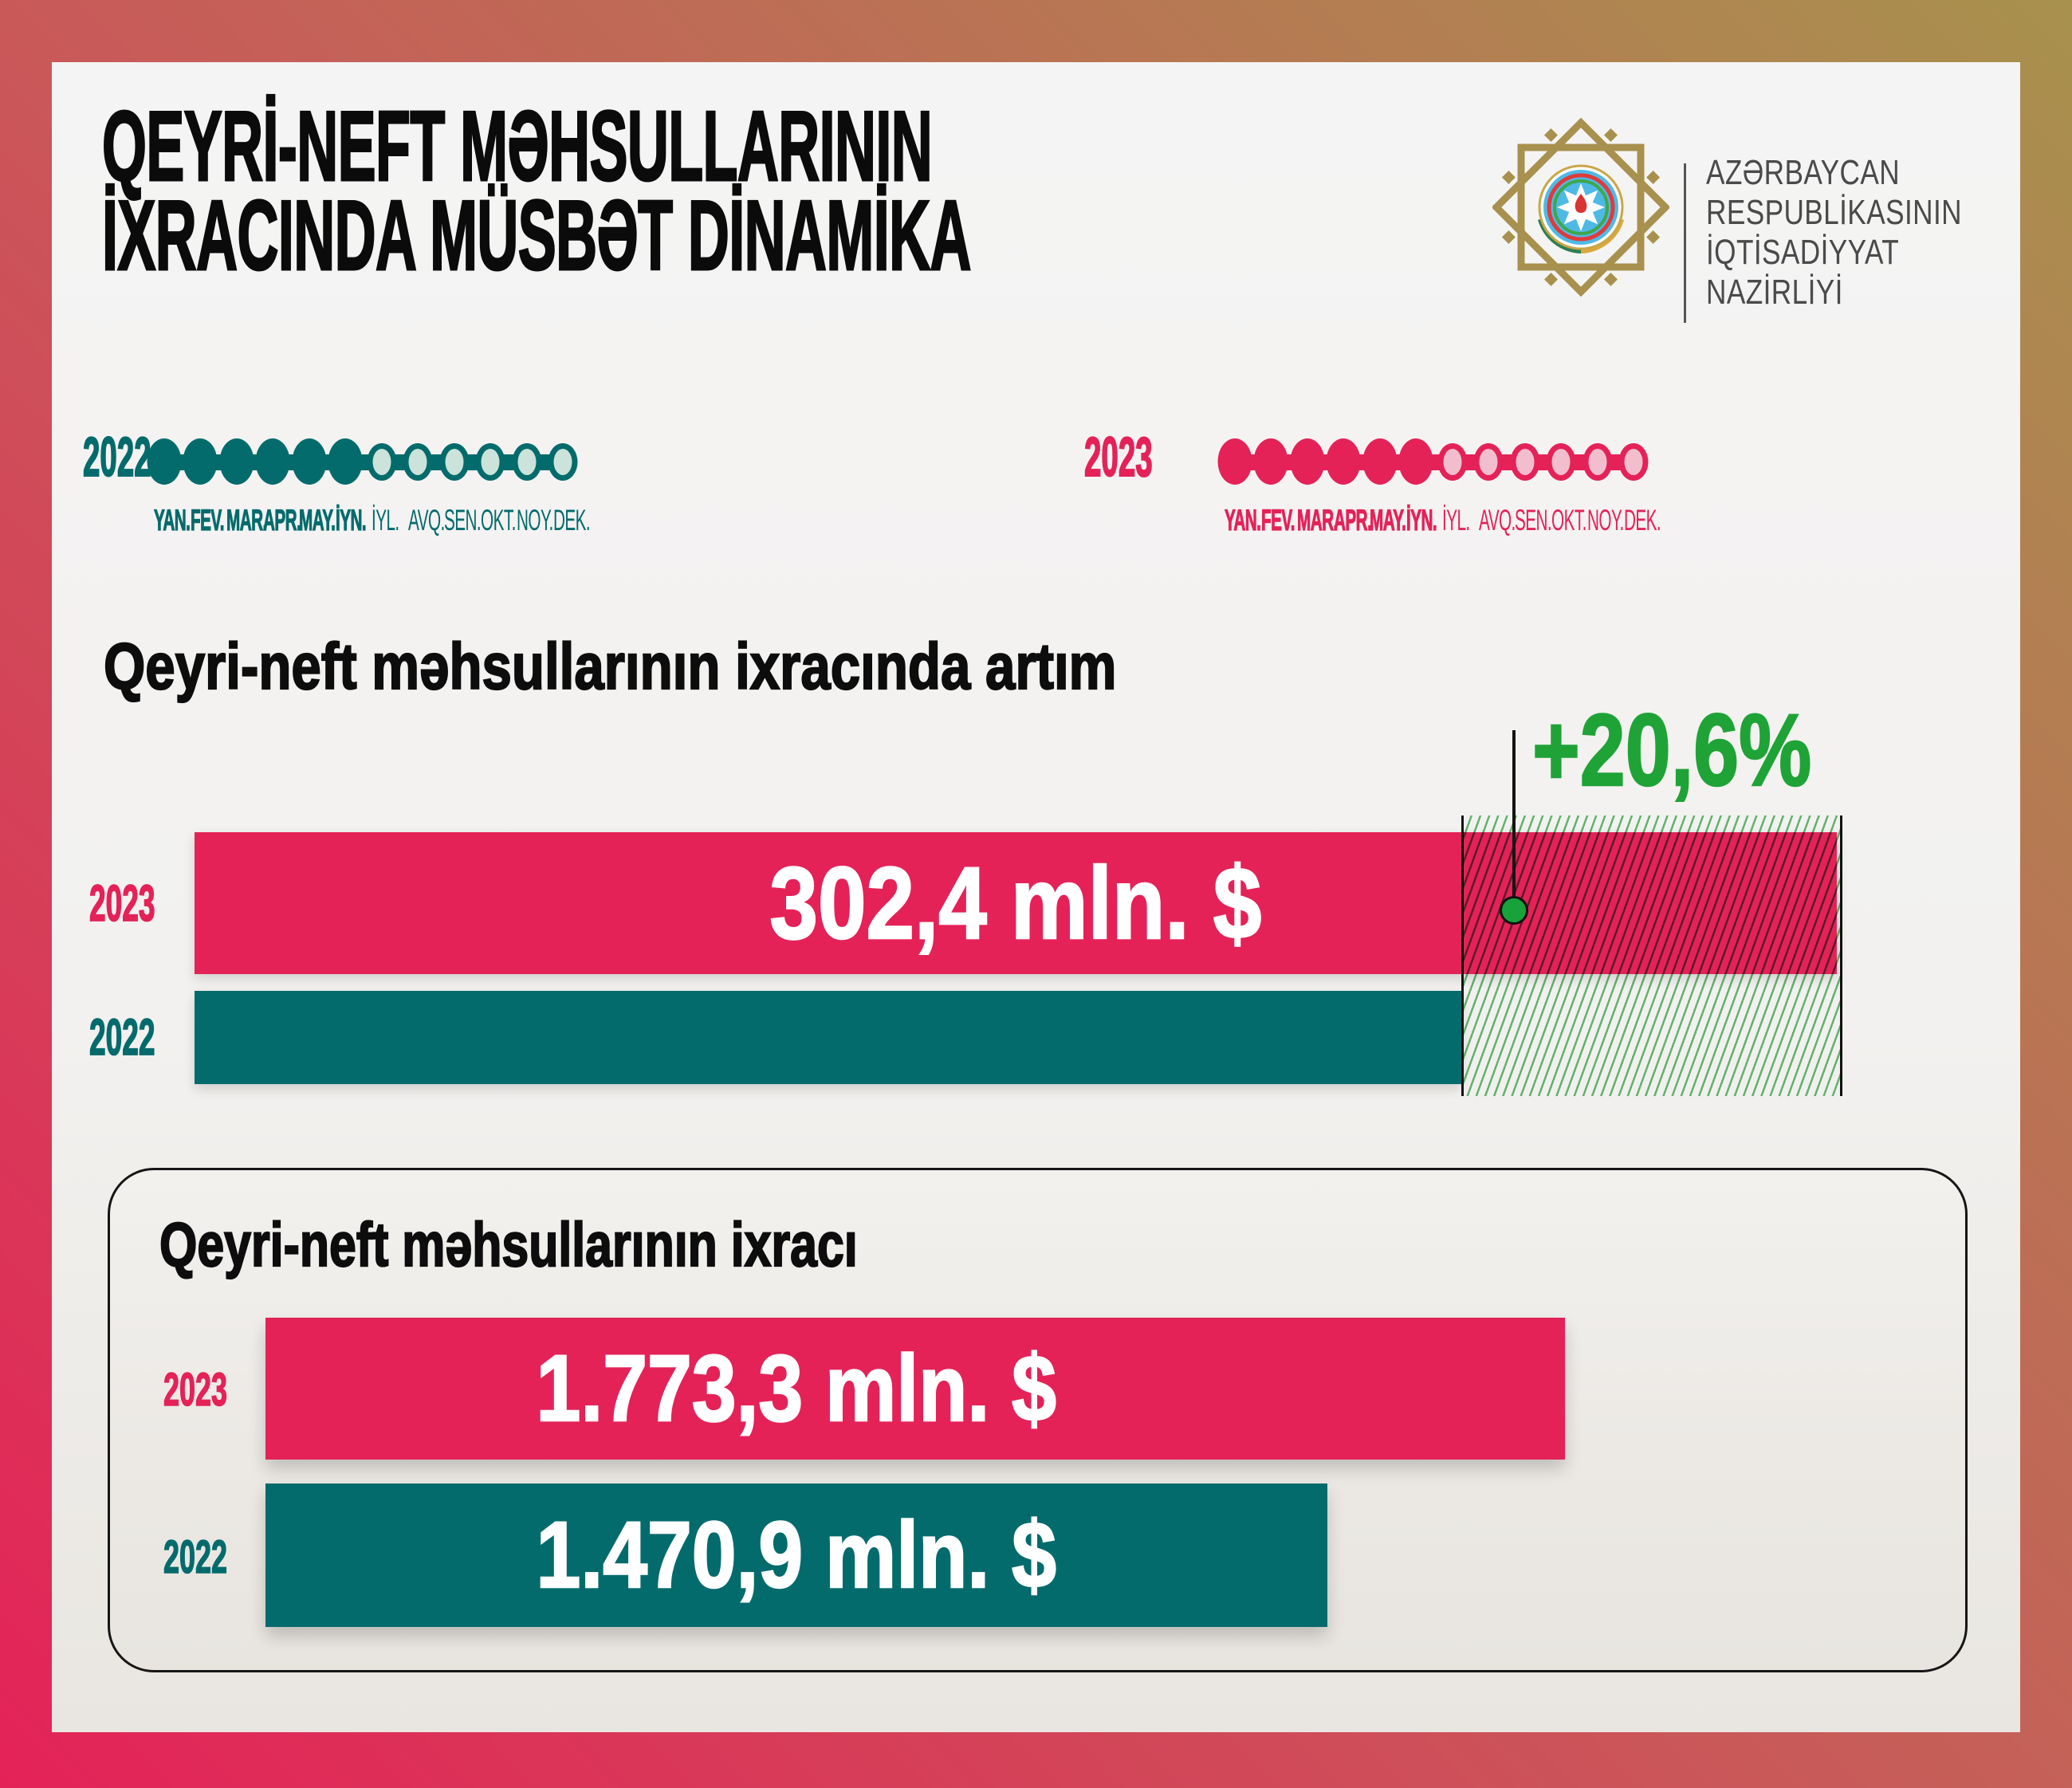 Image resolution: width=2072 pixels, height=1788 pixels. I want to click on ministry-line1: AZƏRBAYCAN, so click(1804, 173).